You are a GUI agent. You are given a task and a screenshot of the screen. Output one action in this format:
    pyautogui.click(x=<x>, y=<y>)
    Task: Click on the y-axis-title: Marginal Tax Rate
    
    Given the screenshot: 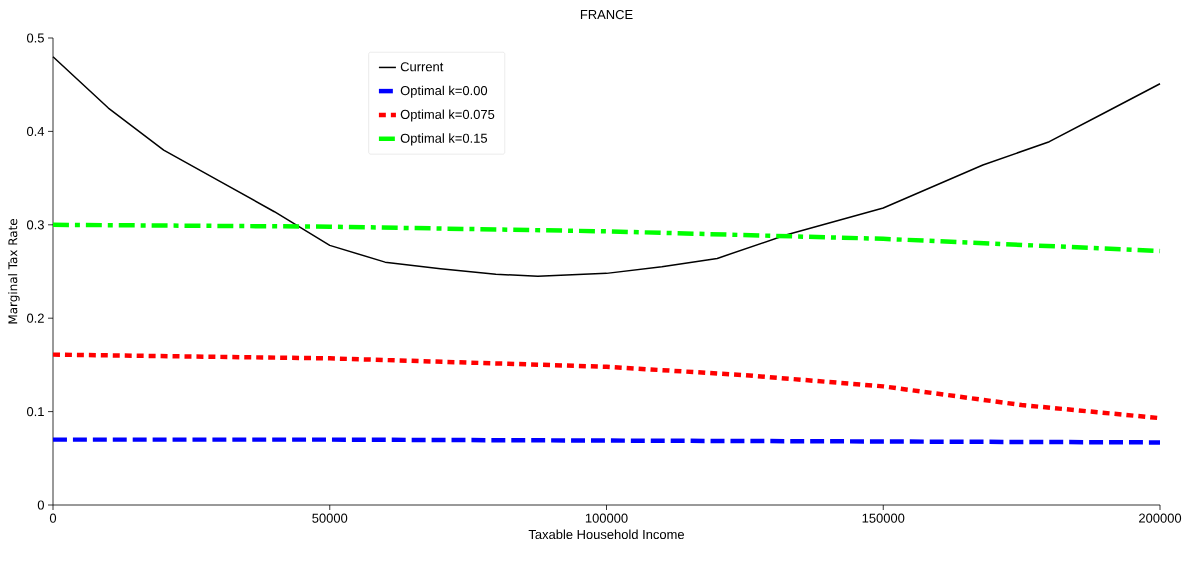 What is the action you would take?
    pyautogui.click(x=14, y=271)
    